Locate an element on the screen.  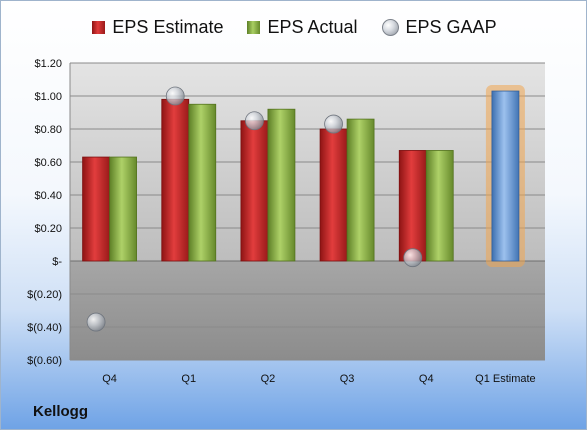
x-tick-label: Q1 Estimate is located at coordinates (505, 379).